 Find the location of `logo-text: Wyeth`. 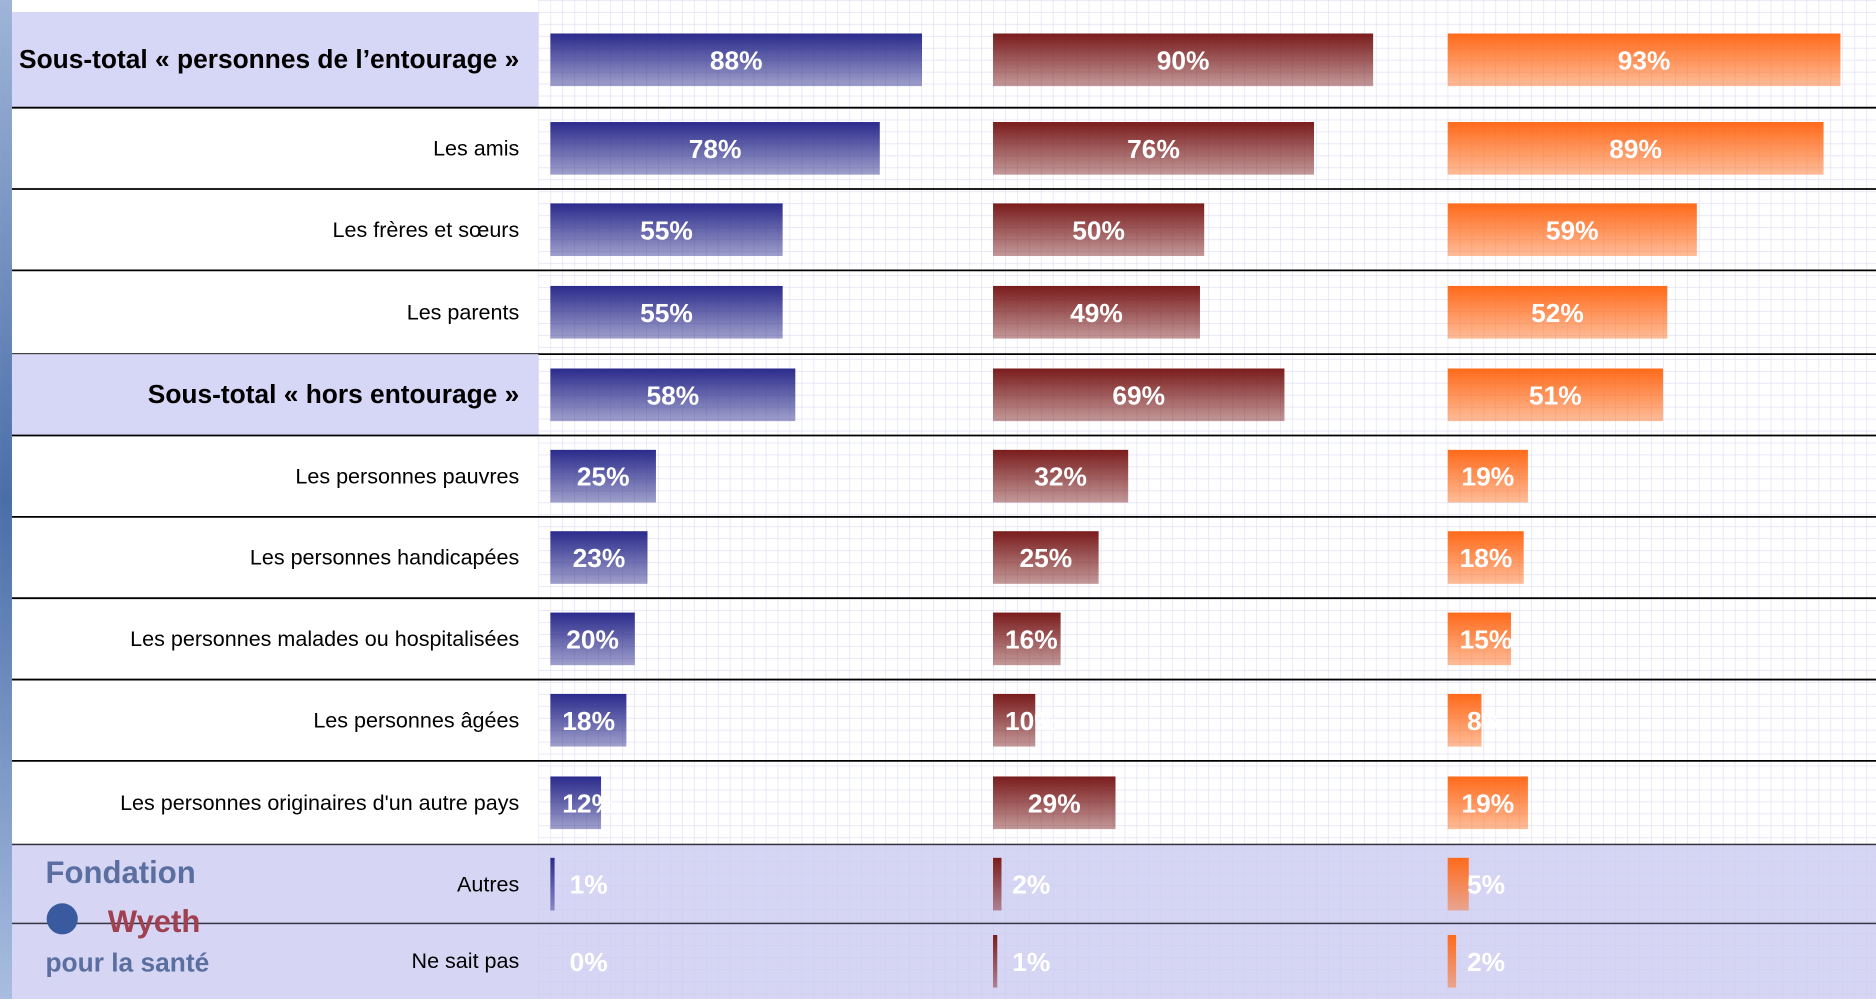

logo-text: Wyeth is located at coordinates (154, 921).